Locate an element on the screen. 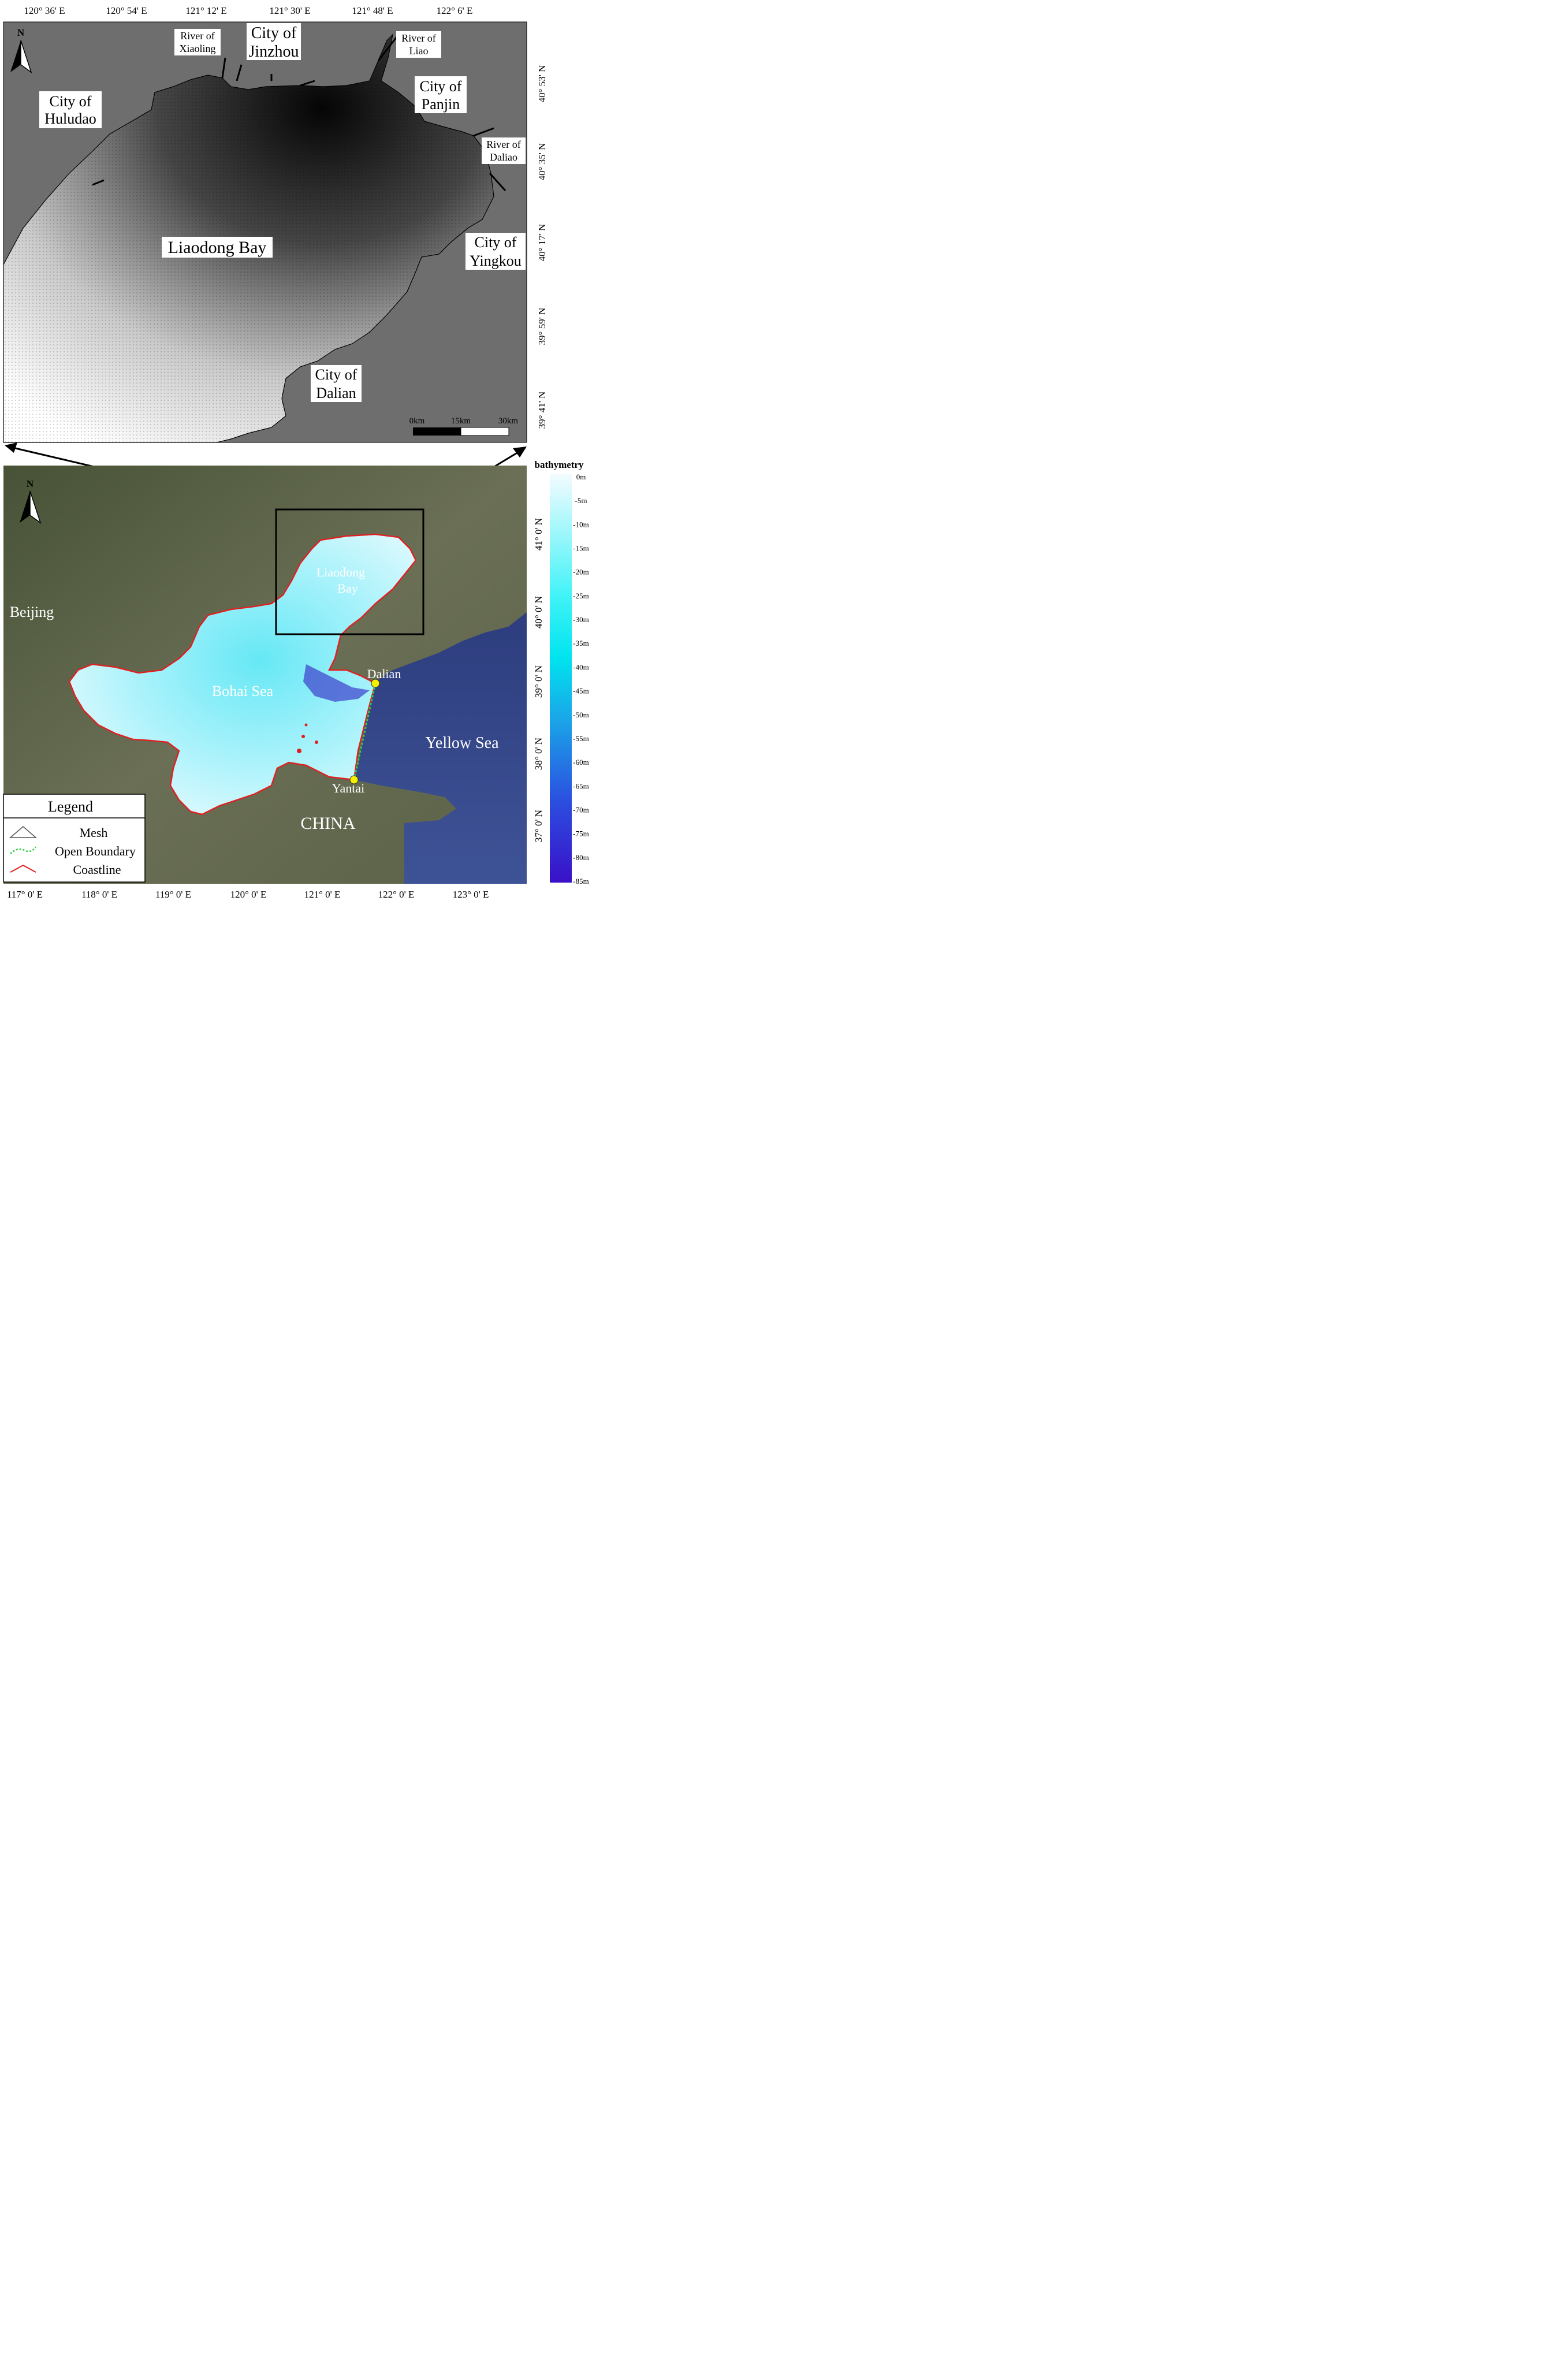 The width and height of the screenshot is (1568, 2374). label-yingkou: Yingkou is located at coordinates (496, 260).